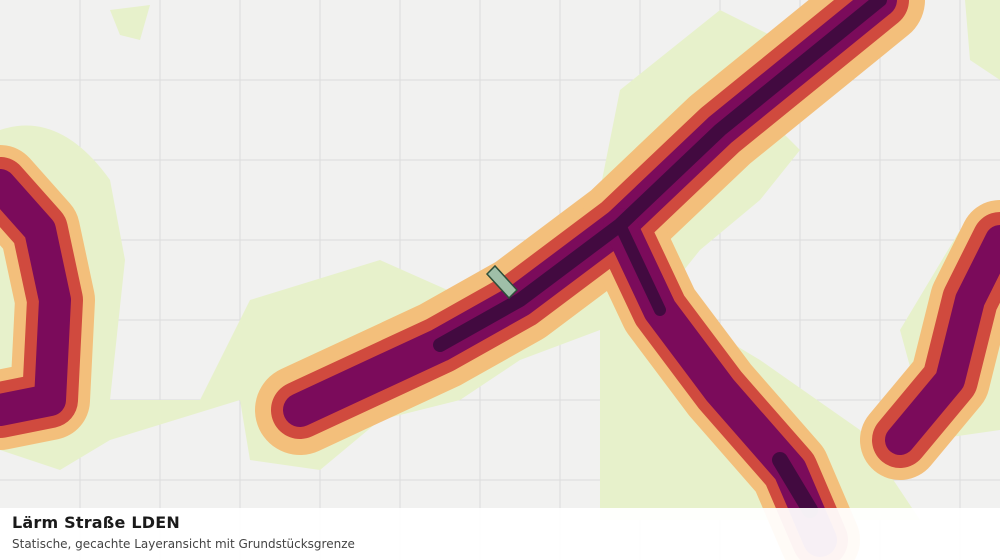 Image resolution: width=1000 pixels, height=560 pixels. Describe the element at coordinates (502, 282) in the screenshot. I see `parcel-boundary` at that location.